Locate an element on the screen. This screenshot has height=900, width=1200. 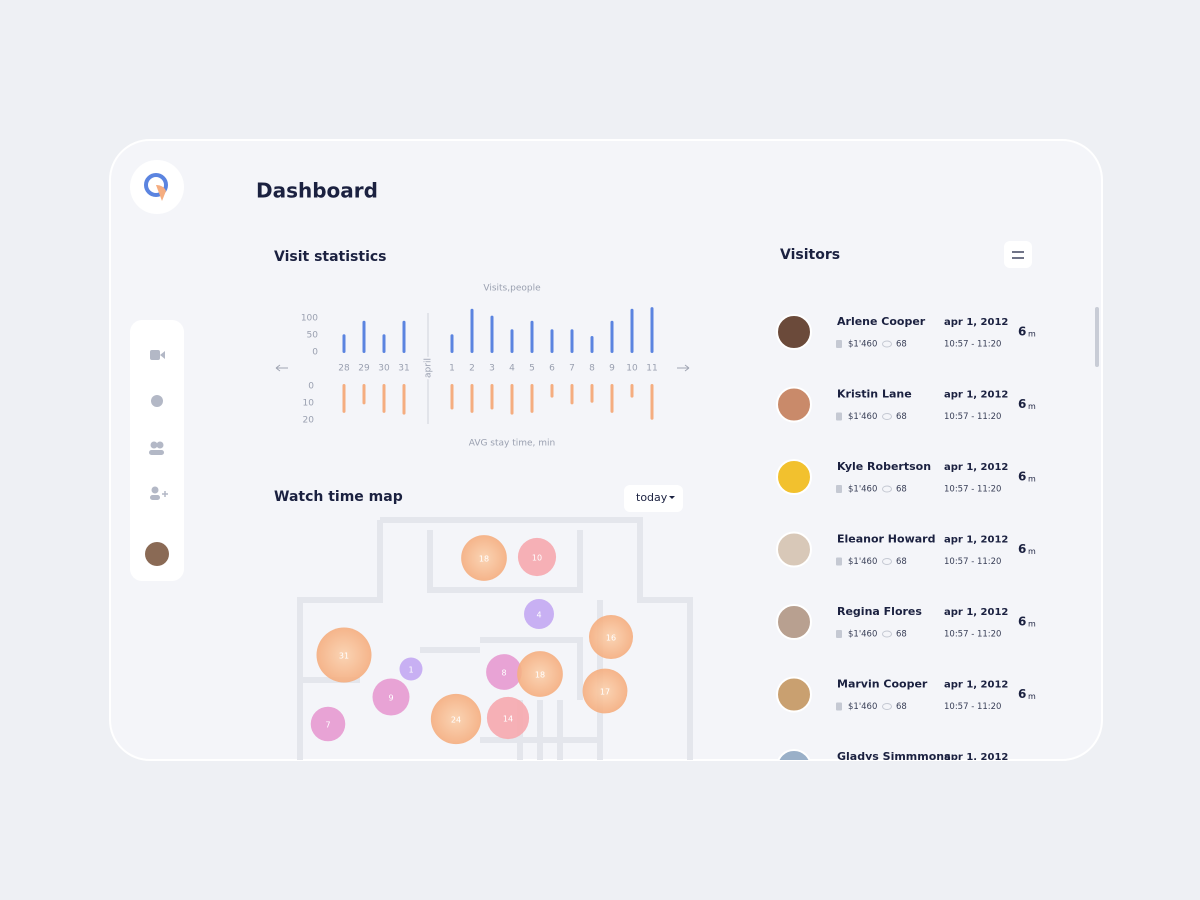
visitor-name: Arlene Cooper is located at coordinates (881, 321).